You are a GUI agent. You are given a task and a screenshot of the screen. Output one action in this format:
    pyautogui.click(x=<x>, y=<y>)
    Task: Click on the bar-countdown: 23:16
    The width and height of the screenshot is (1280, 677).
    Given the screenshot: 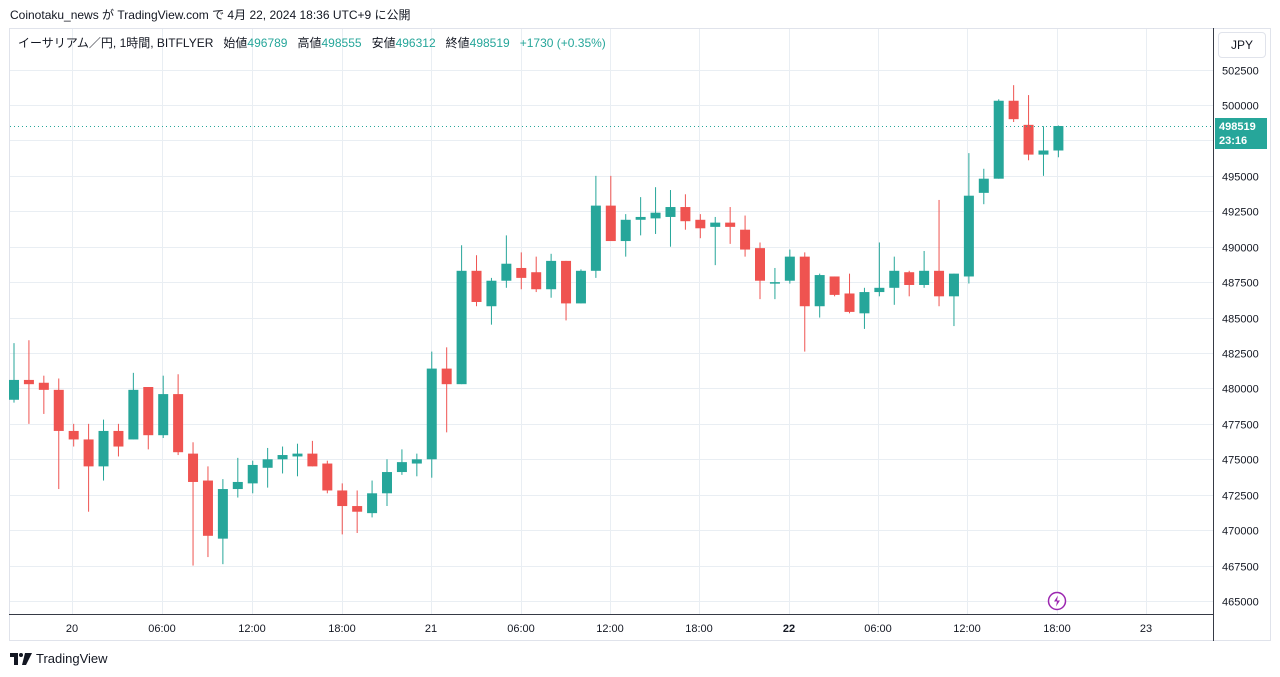 What is the action you would take?
    pyautogui.click(x=1233, y=141)
    